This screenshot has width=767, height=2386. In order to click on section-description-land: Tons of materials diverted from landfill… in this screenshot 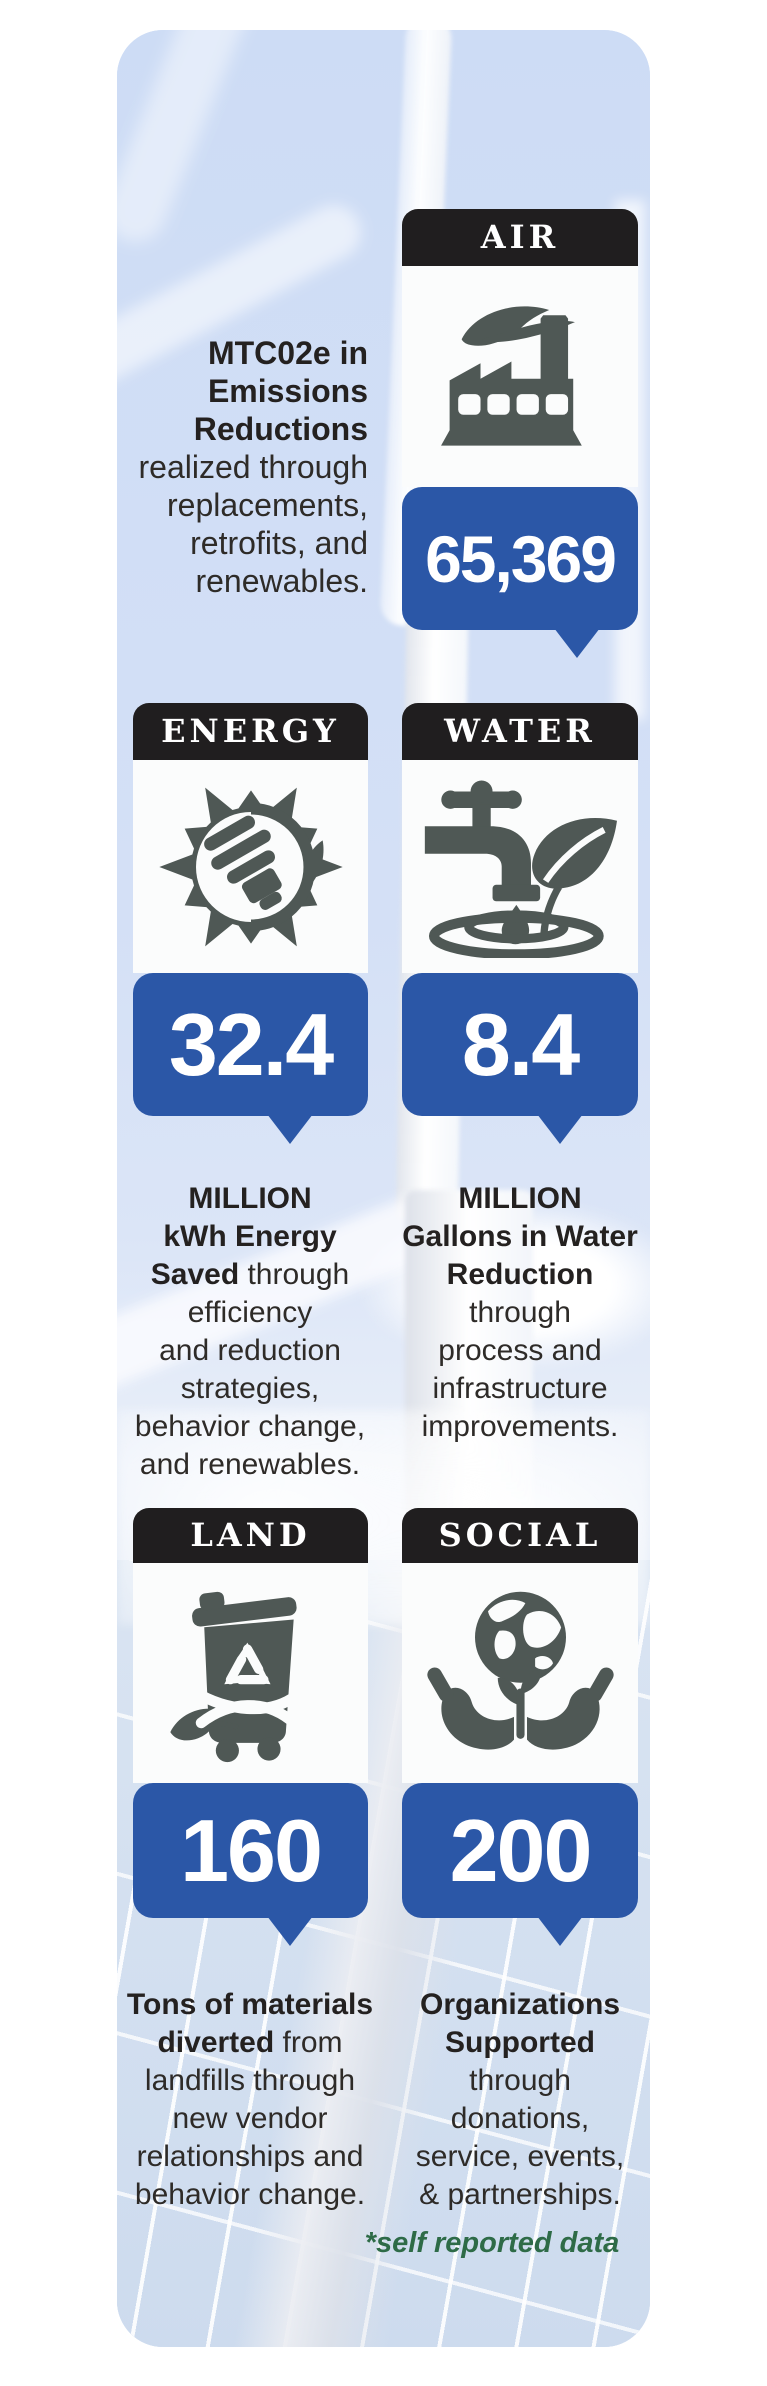, I will do `click(253, 2100)`.